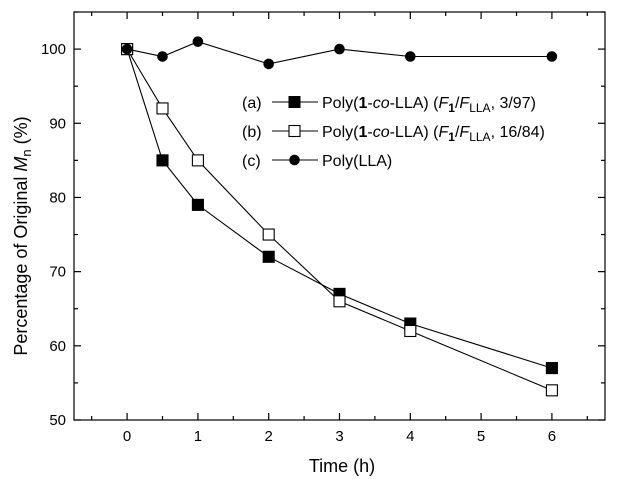 The width and height of the screenshot is (622, 479). What do you see at coordinates (357, 161) in the screenshot?
I see `legend-label-c: Poly(LLA)` at bounding box center [357, 161].